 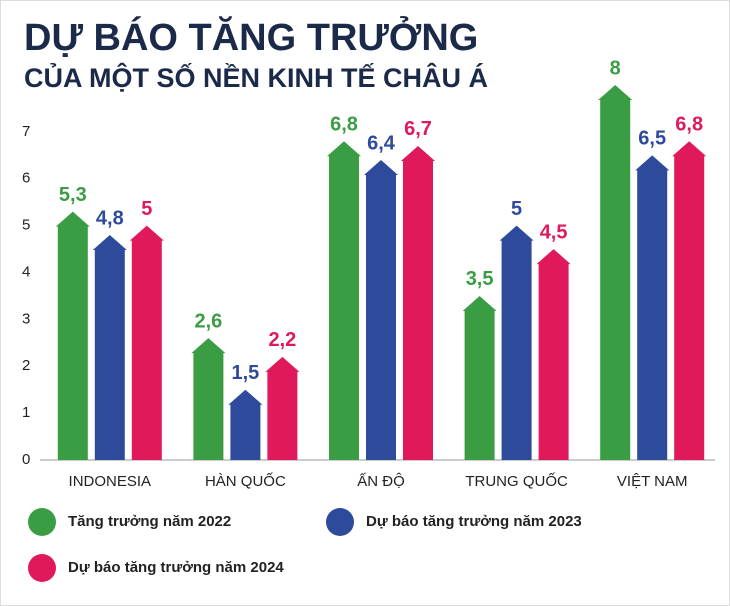 What do you see at coordinates (26, 318) in the screenshot?
I see `y-tick-label: 3` at bounding box center [26, 318].